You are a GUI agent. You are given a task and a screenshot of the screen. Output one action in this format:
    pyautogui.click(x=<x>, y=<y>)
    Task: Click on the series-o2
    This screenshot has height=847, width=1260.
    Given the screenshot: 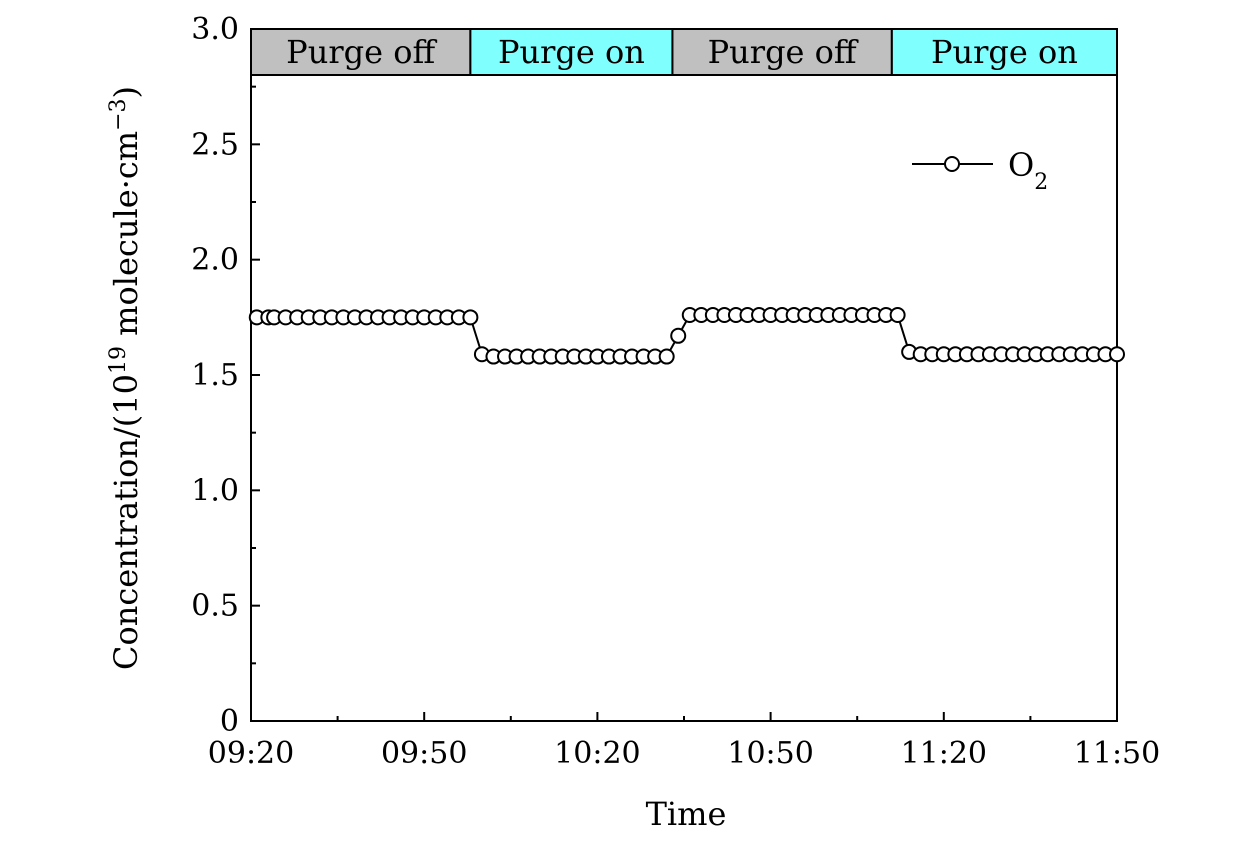 What is the action you would take?
    pyautogui.click(x=686, y=336)
    